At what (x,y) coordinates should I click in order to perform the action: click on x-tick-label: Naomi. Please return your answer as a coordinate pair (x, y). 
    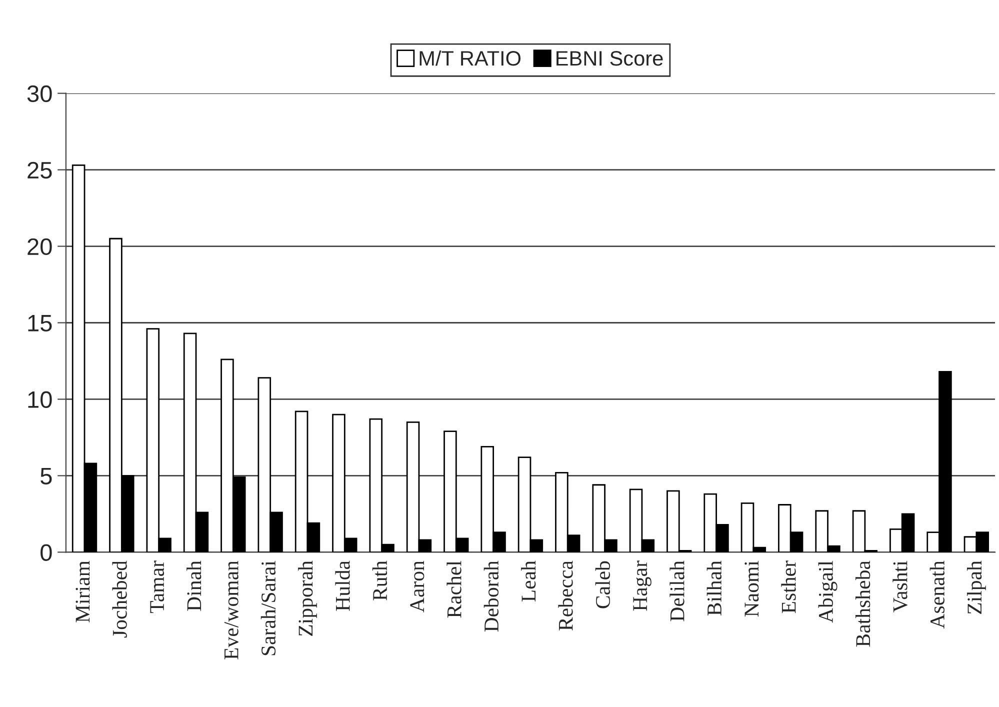
    Looking at the image, I should click on (751, 588).